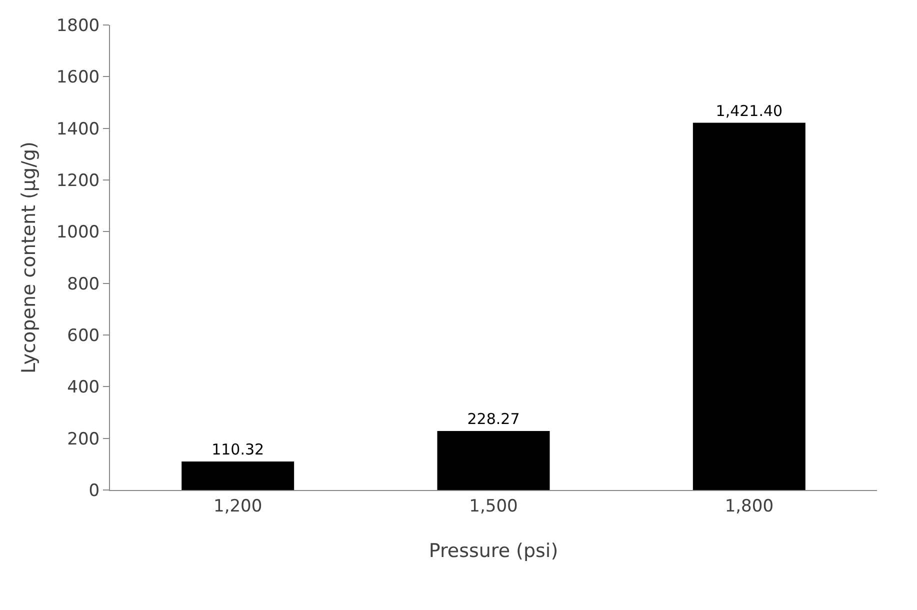  What do you see at coordinates (78, 129) in the screenshot?
I see `y-tick-label: 1400` at bounding box center [78, 129].